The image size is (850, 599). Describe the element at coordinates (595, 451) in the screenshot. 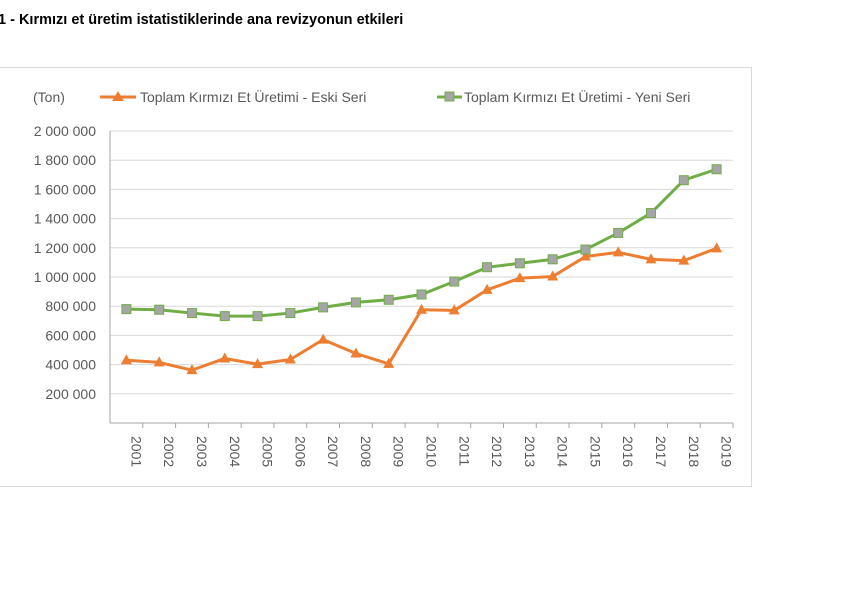

I see `x-tick-label: 2015` at that location.